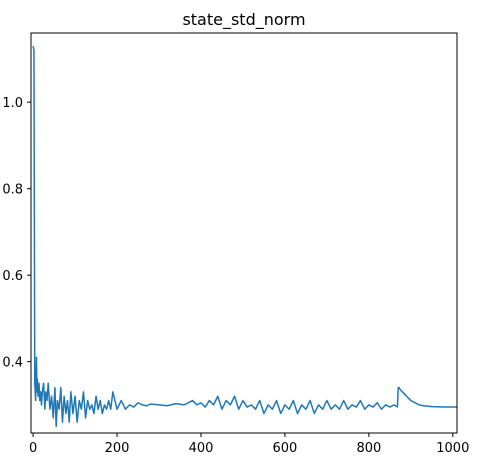 The height and width of the screenshot is (476, 489). I want to click on y-tick-label: 0.4, so click(12, 363).